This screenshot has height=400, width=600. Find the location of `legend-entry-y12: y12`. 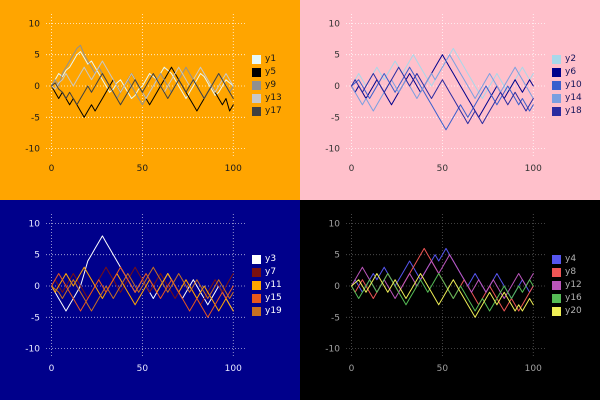

legend-entry-y12: y12 is located at coordinates (567, 285).